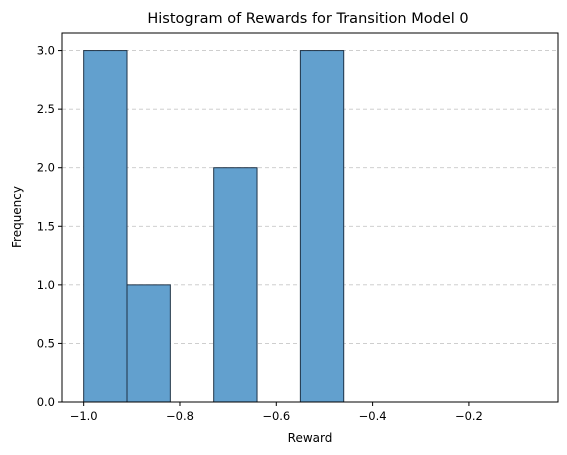 The height and width of the screenshot is (455, 567). I want to click on y-tick-label-3: 1.5, so click(46, 226).